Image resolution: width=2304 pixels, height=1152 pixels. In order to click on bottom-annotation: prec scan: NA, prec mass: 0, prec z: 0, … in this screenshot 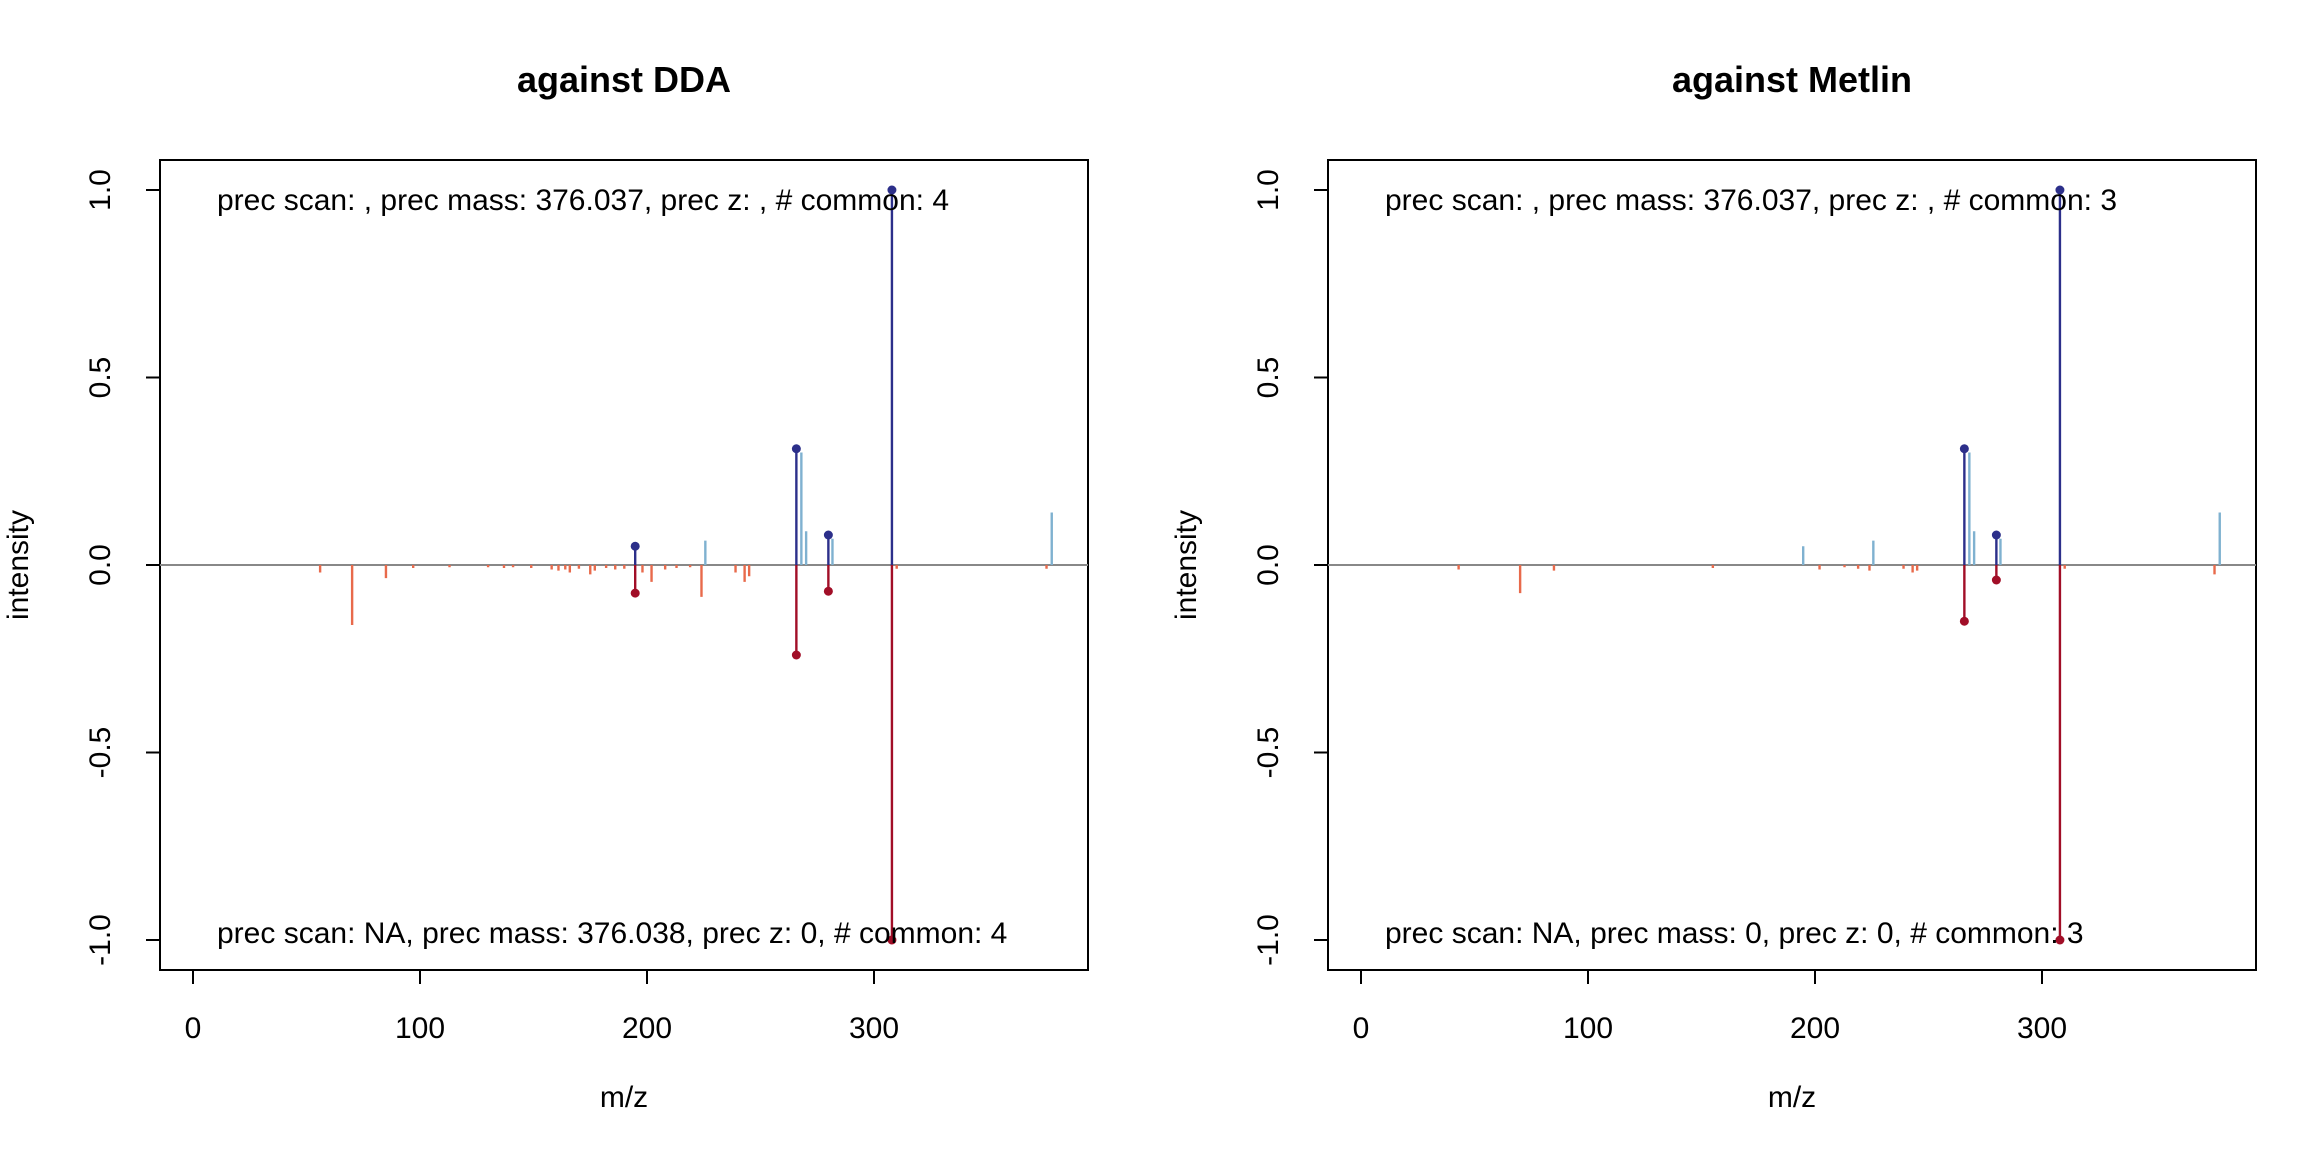, I will do `click(1734, 933)`.